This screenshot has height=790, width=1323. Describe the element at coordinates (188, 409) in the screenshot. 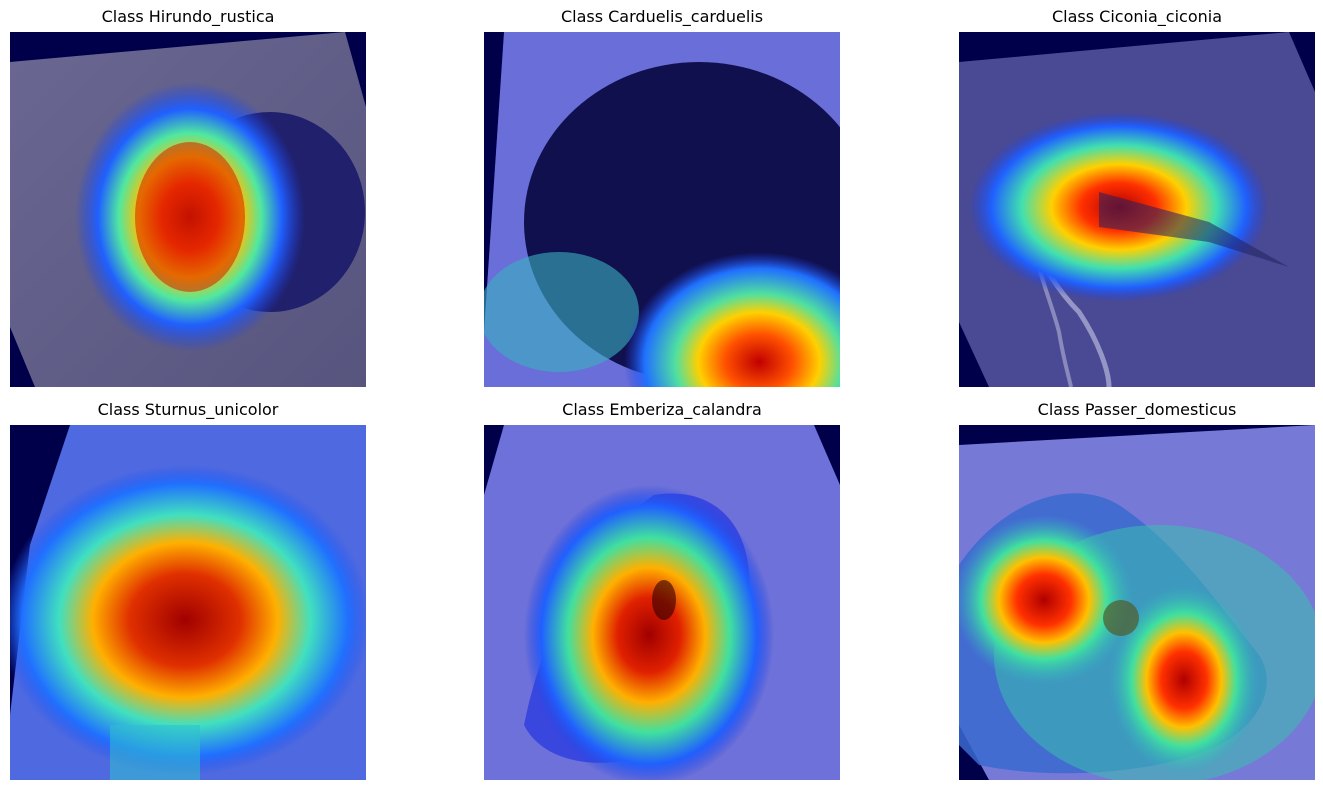

I see `panel-title: Class Sturnus_unicolor` at that location.